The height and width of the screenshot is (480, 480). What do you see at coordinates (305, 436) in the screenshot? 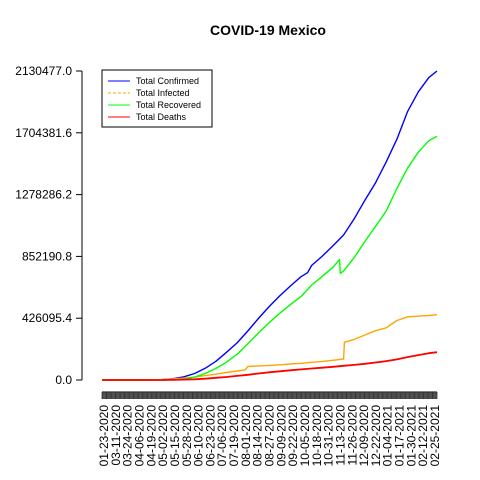
I see `x-tick-label: 10-05-2020` at bounding box center [305, 436].